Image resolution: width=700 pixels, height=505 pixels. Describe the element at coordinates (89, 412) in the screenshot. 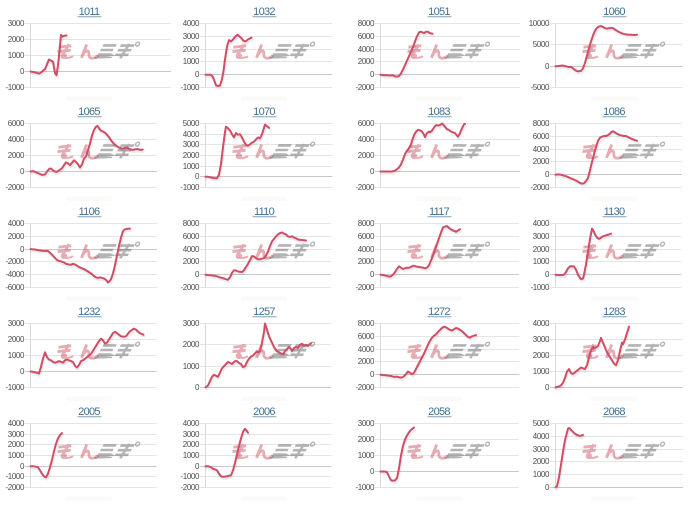

I see `svg-text: 2005` at that location.